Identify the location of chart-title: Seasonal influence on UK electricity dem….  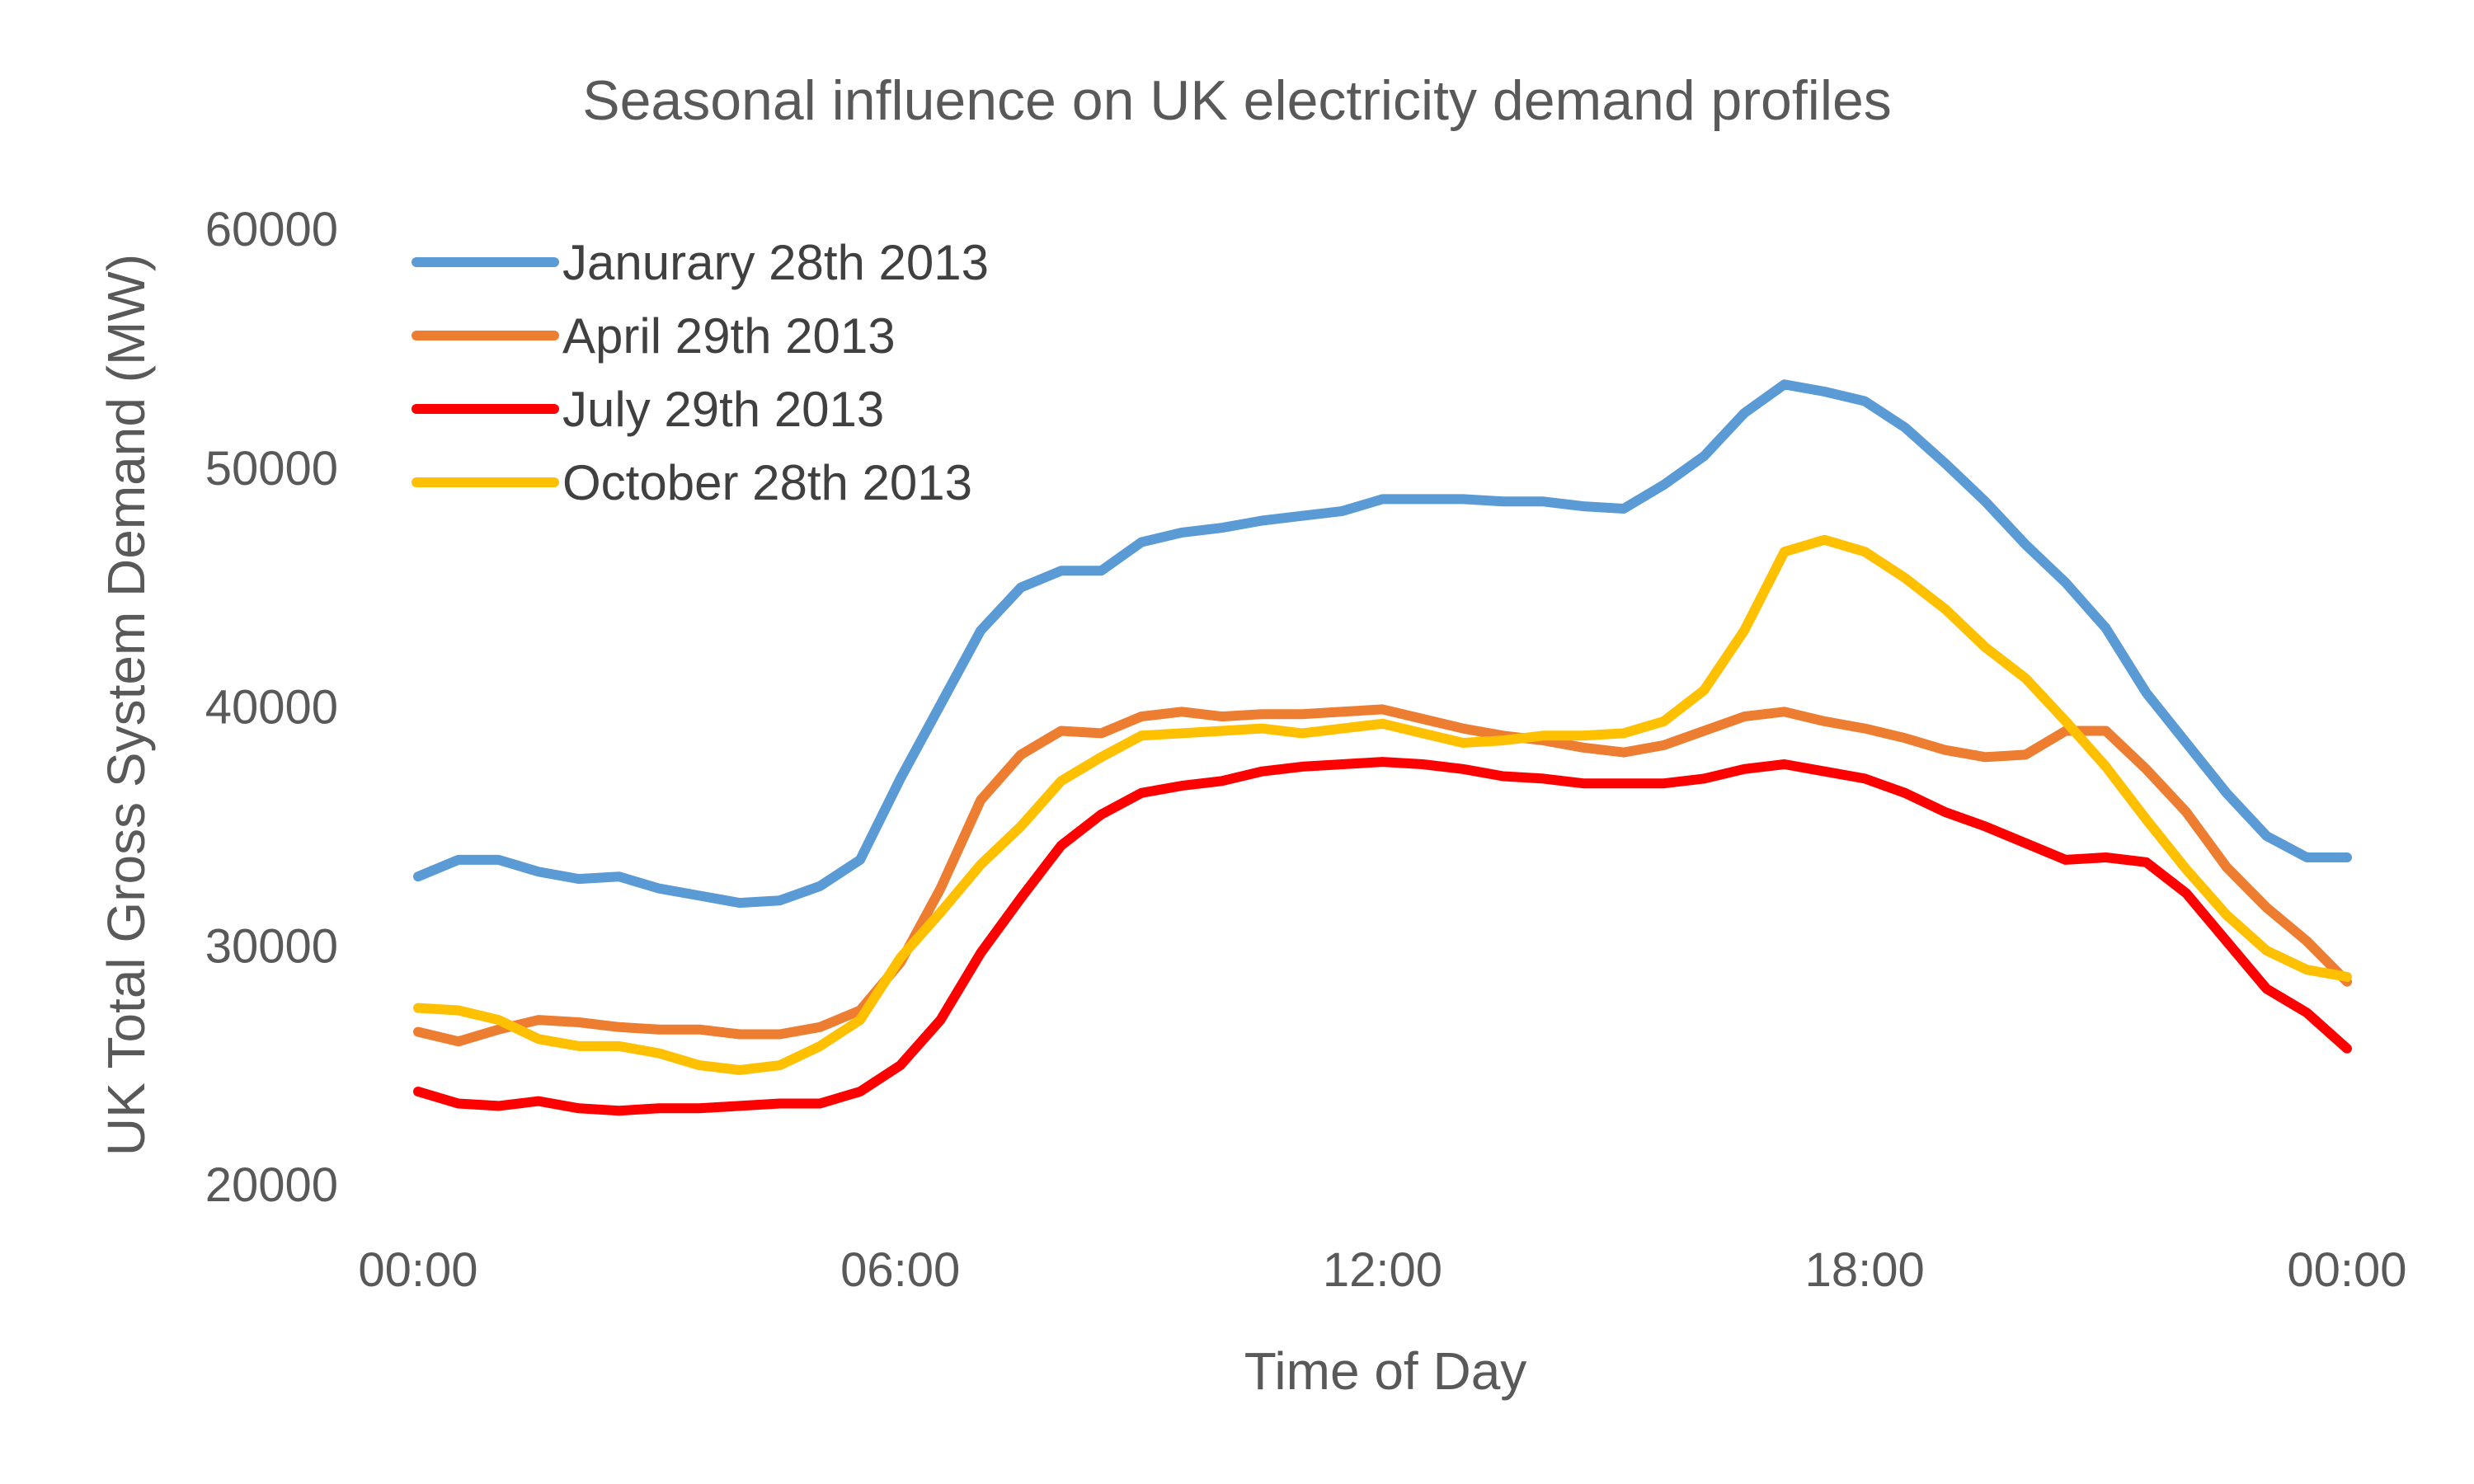
(1237, 100).